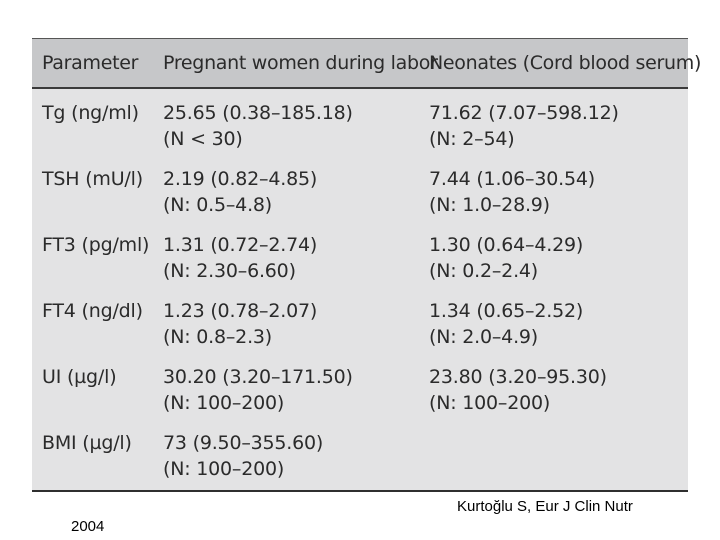  Describe the element at coordinates (506, 245) in the screenshot. I see `neonates-value: 1.30 (0.64–4.29)` at that location.